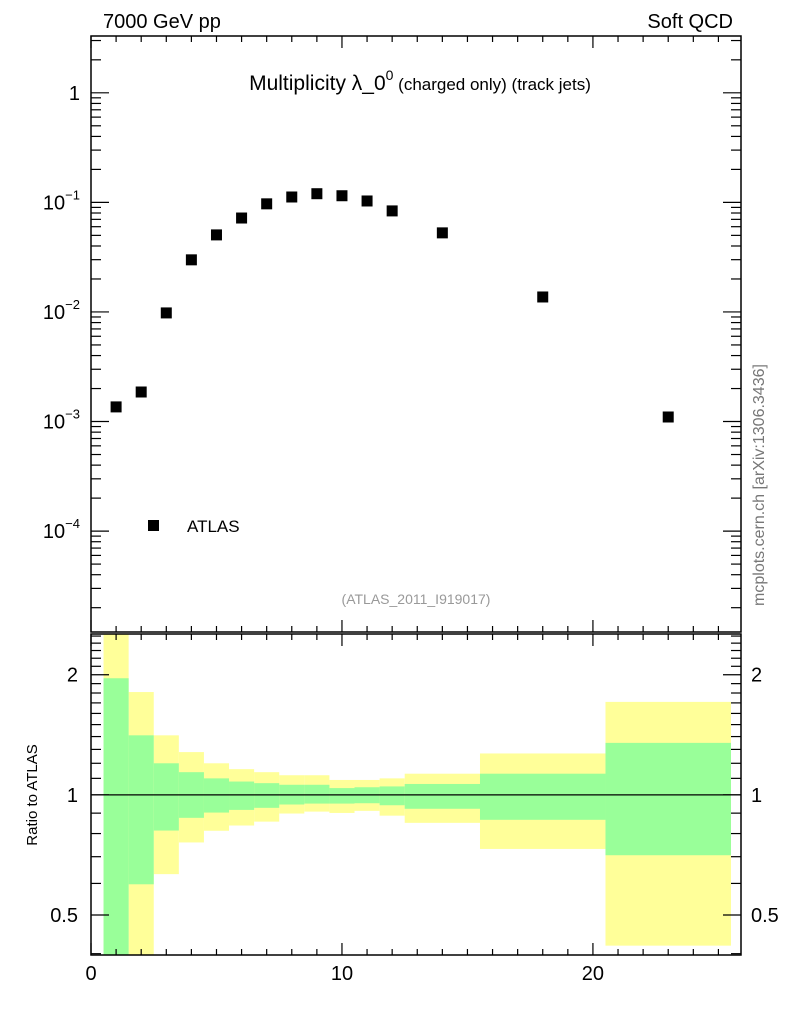  Describe the element at coordinates (756, 796) in the screenshot. I see `ratio-y-tick-label-right: 1` at that location.